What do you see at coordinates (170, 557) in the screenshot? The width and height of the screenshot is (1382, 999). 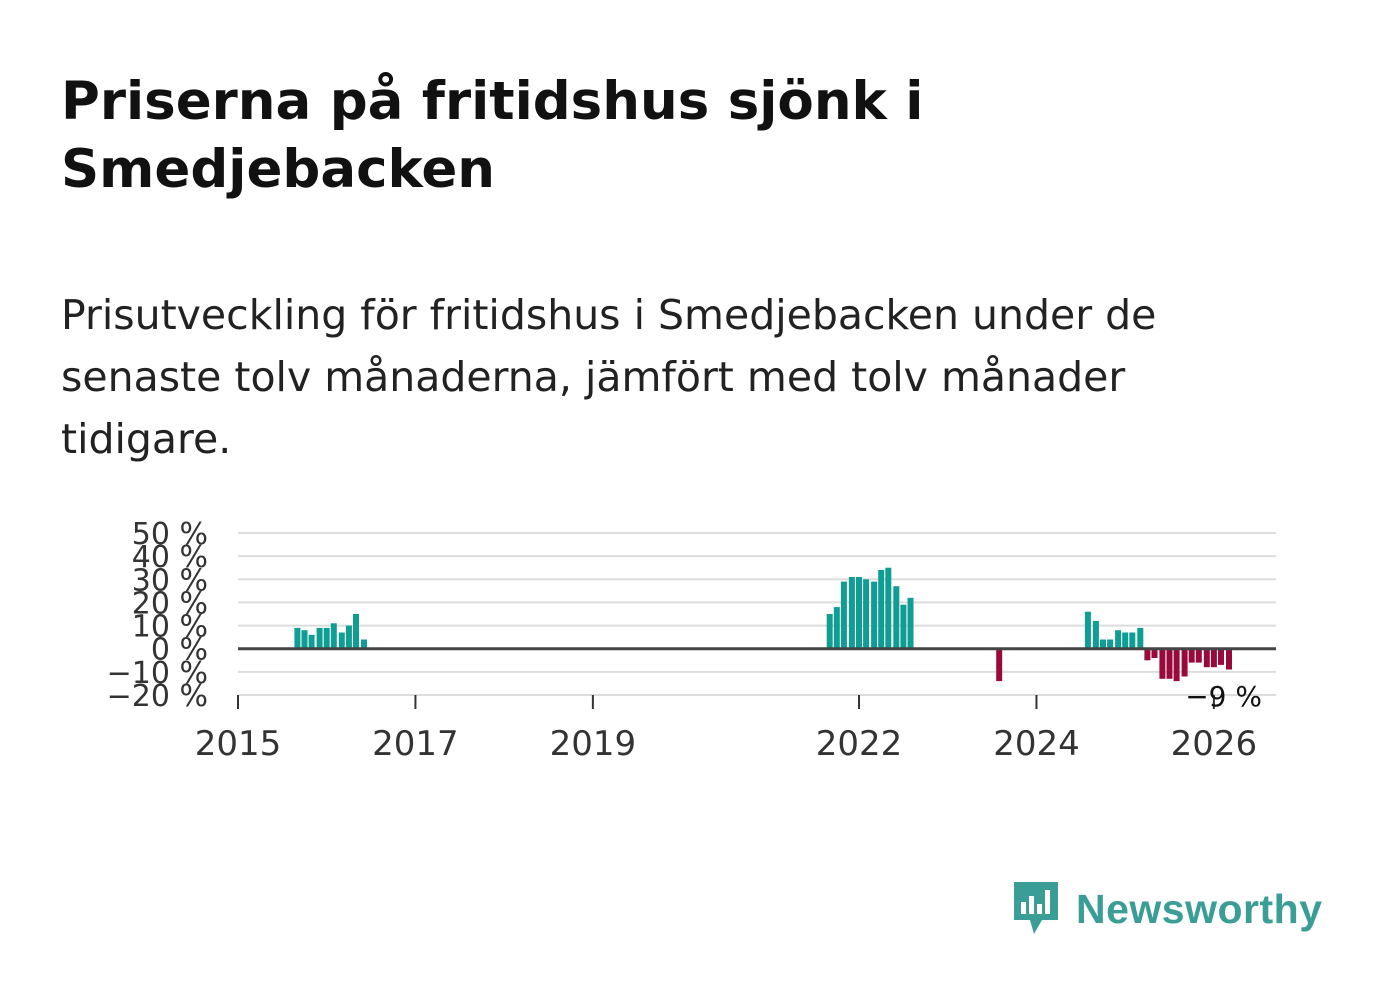 I see `y-tick-label: 40 %` at bounding box center [170, 557].